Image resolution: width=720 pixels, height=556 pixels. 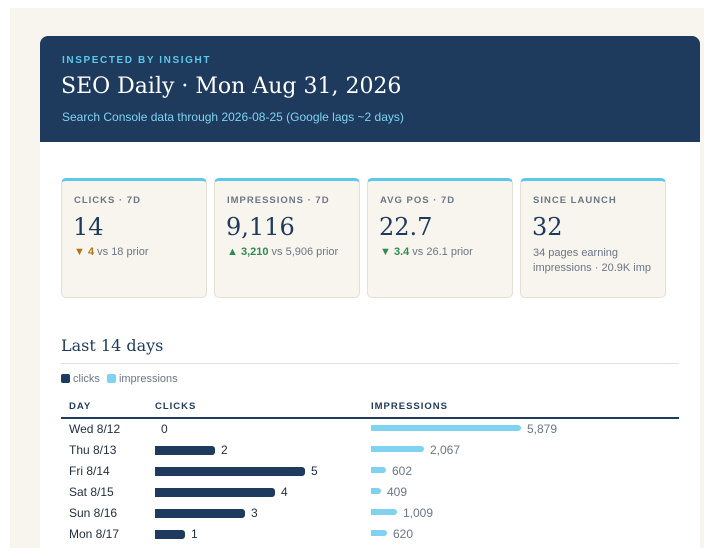 I want to click on kpi-value: 32, so click(x=547, y=227).